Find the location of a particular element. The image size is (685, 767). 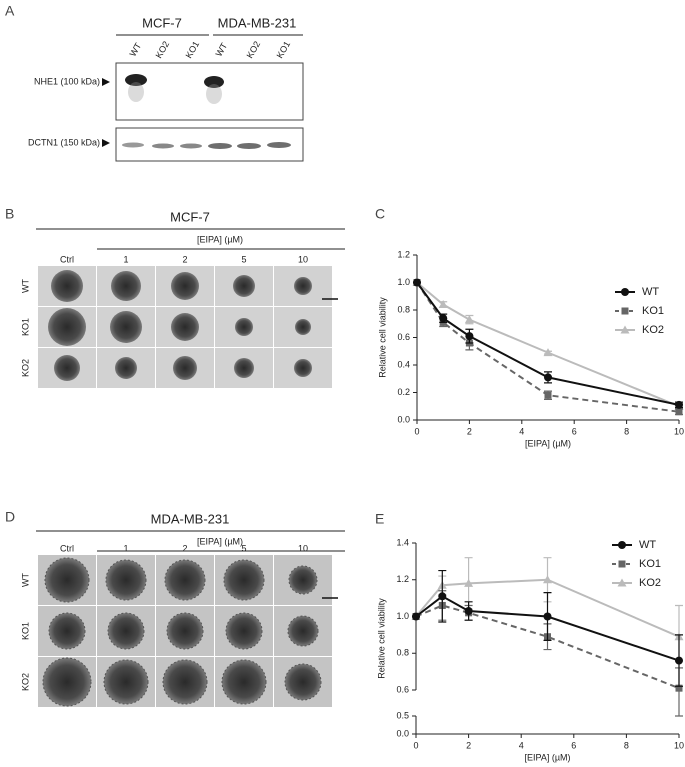

y-axis-label: Relative cell viability is located at coordinates (382, 337).